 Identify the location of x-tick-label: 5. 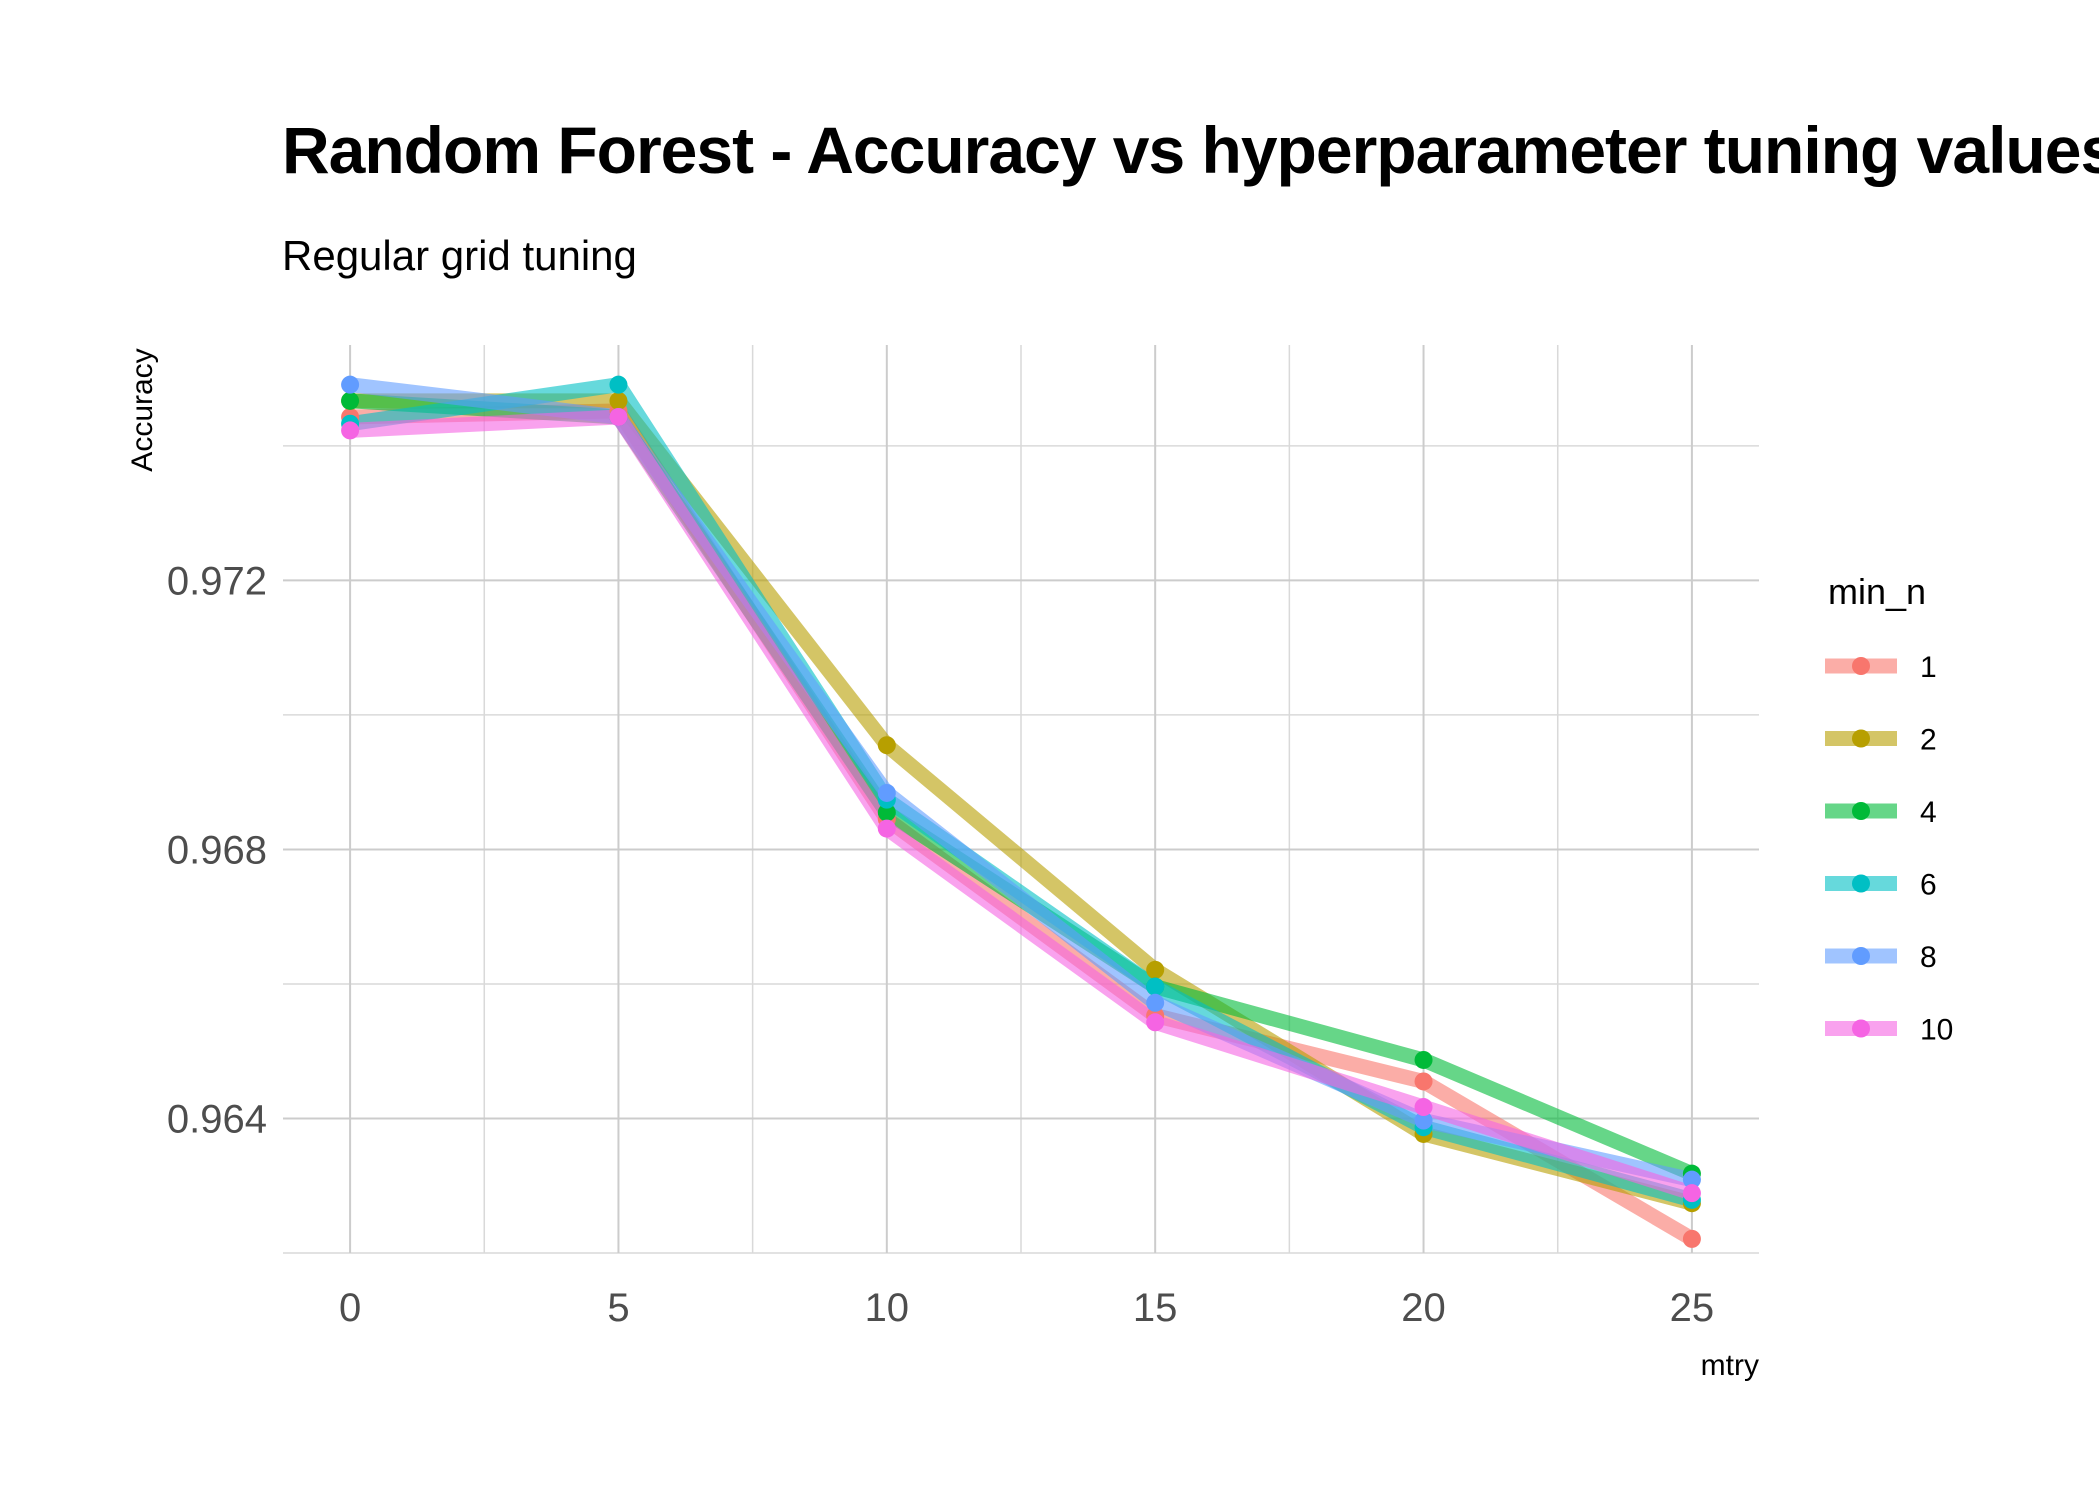
(618, 1308).